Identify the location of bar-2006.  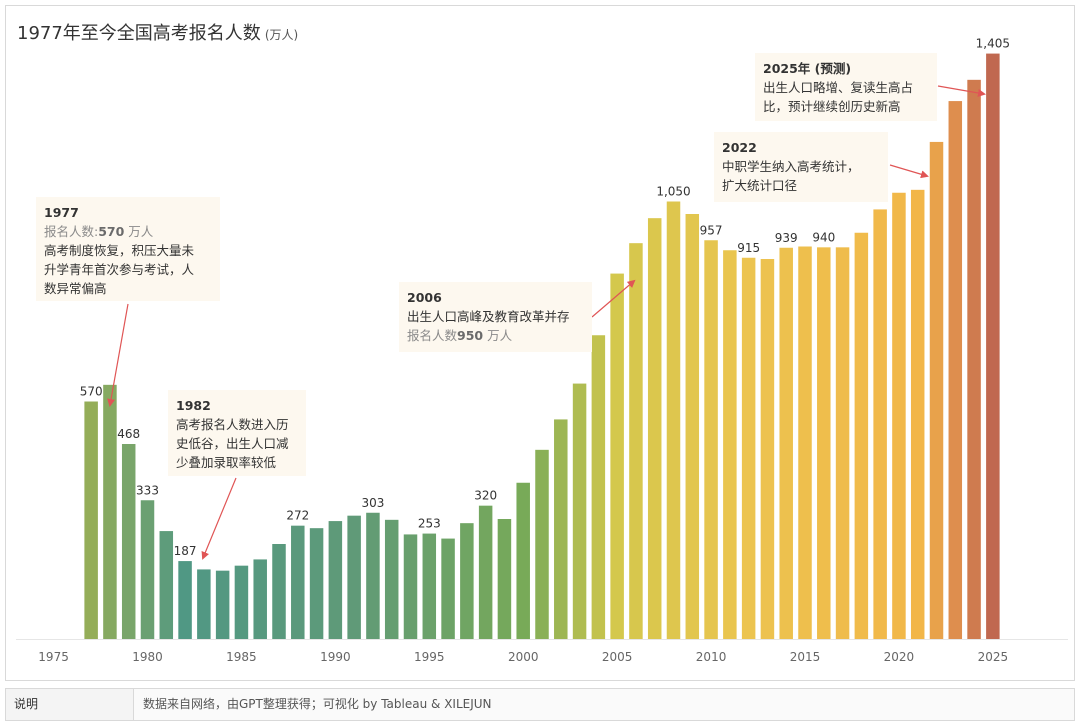
(636, 441).